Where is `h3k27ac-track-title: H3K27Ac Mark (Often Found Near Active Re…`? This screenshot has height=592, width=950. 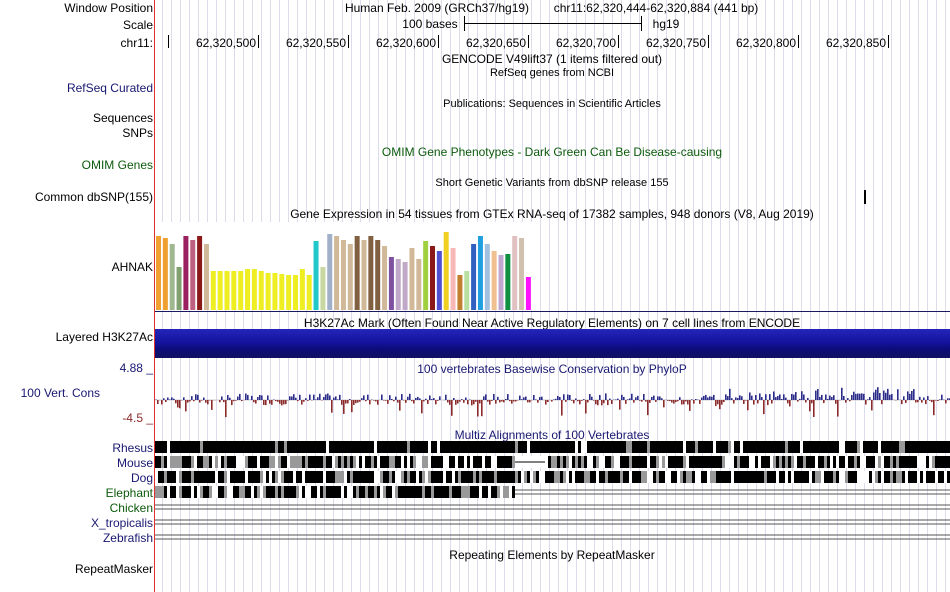 h3k27ac-track-title: H3K27Ac Mark (Often Found Near Active Re… is located at coordinates (552, 323).